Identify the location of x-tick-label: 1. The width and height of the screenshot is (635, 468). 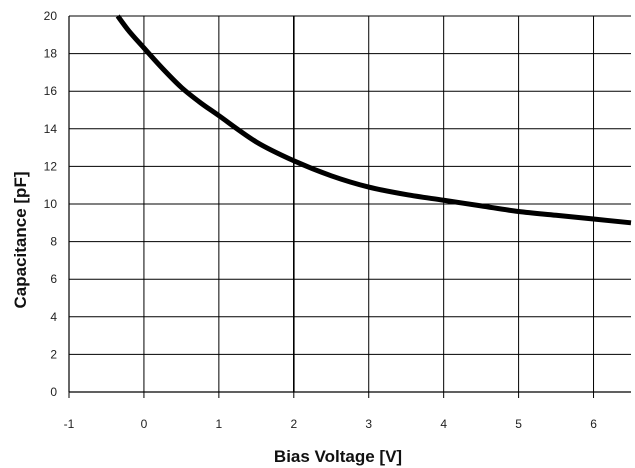
(219, 424).